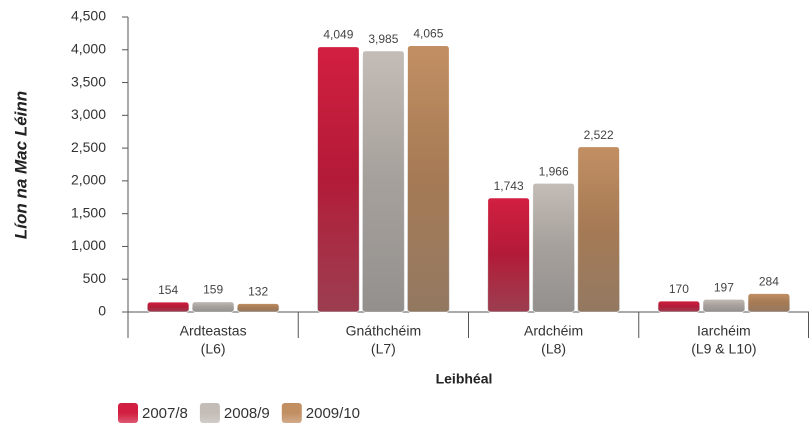 Image resolution: width=809 pixels, height=430 pixels. What do you see at coordinates (88, 81) in the screenshot?
I see `y-tick-label: 3,500` at bounding box center [88, 81].